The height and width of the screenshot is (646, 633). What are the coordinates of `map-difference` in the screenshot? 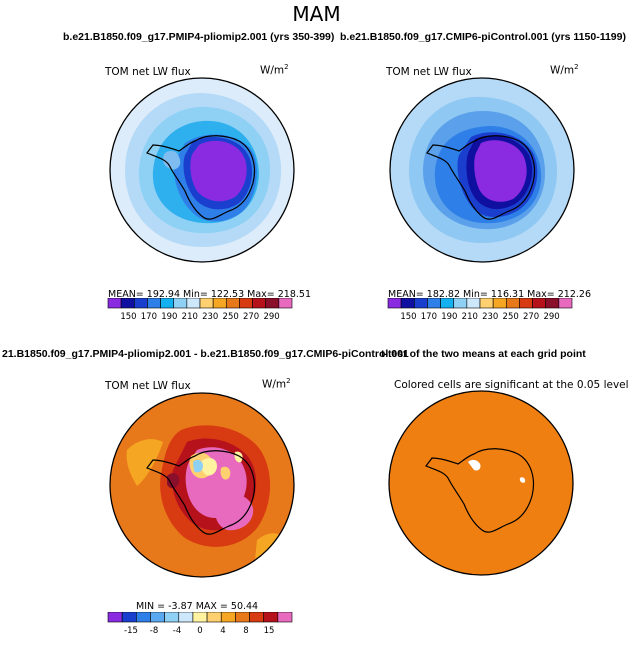 It's located at (202, 485).